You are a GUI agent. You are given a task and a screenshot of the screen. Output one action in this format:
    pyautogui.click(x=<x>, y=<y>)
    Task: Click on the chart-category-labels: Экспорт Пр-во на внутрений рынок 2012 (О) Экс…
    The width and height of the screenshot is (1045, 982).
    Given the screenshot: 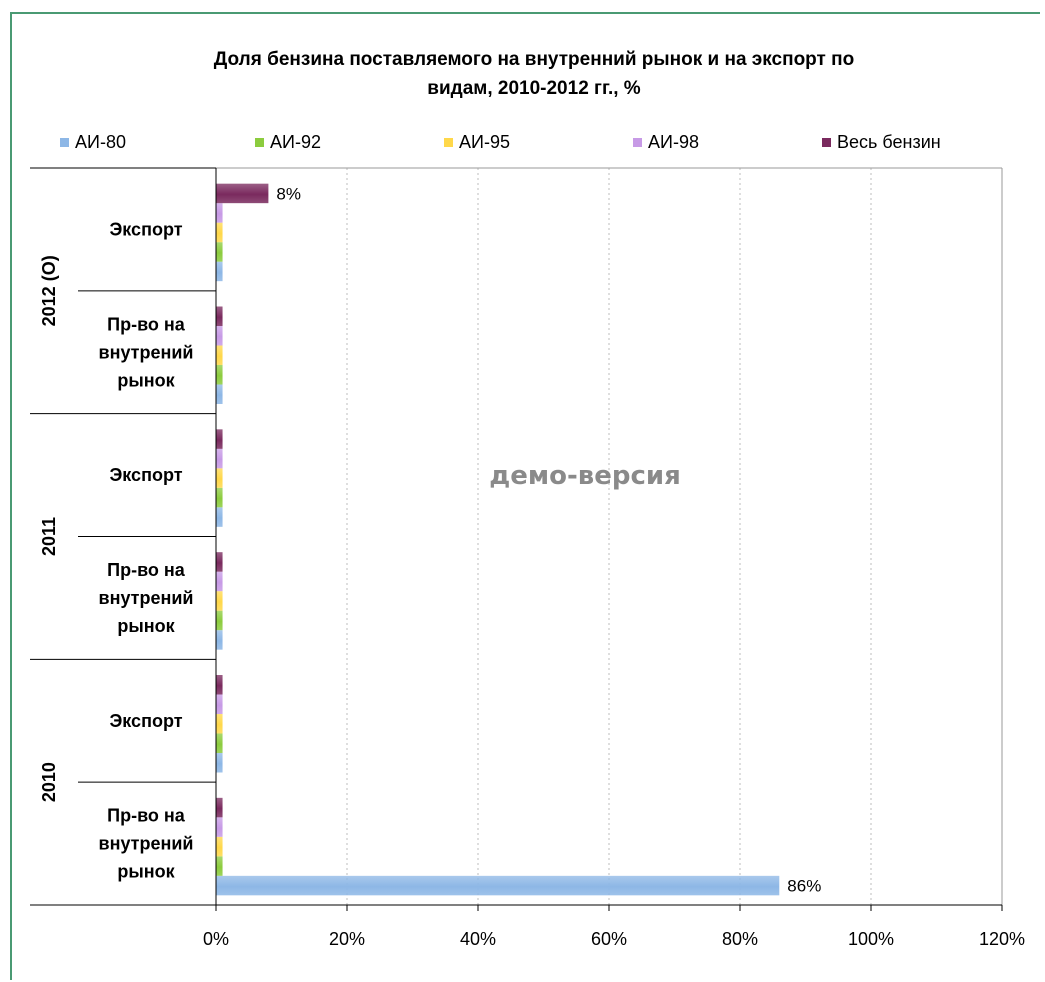 What is the action you would take?
    pyautogui.click(x=116, y=550)
    